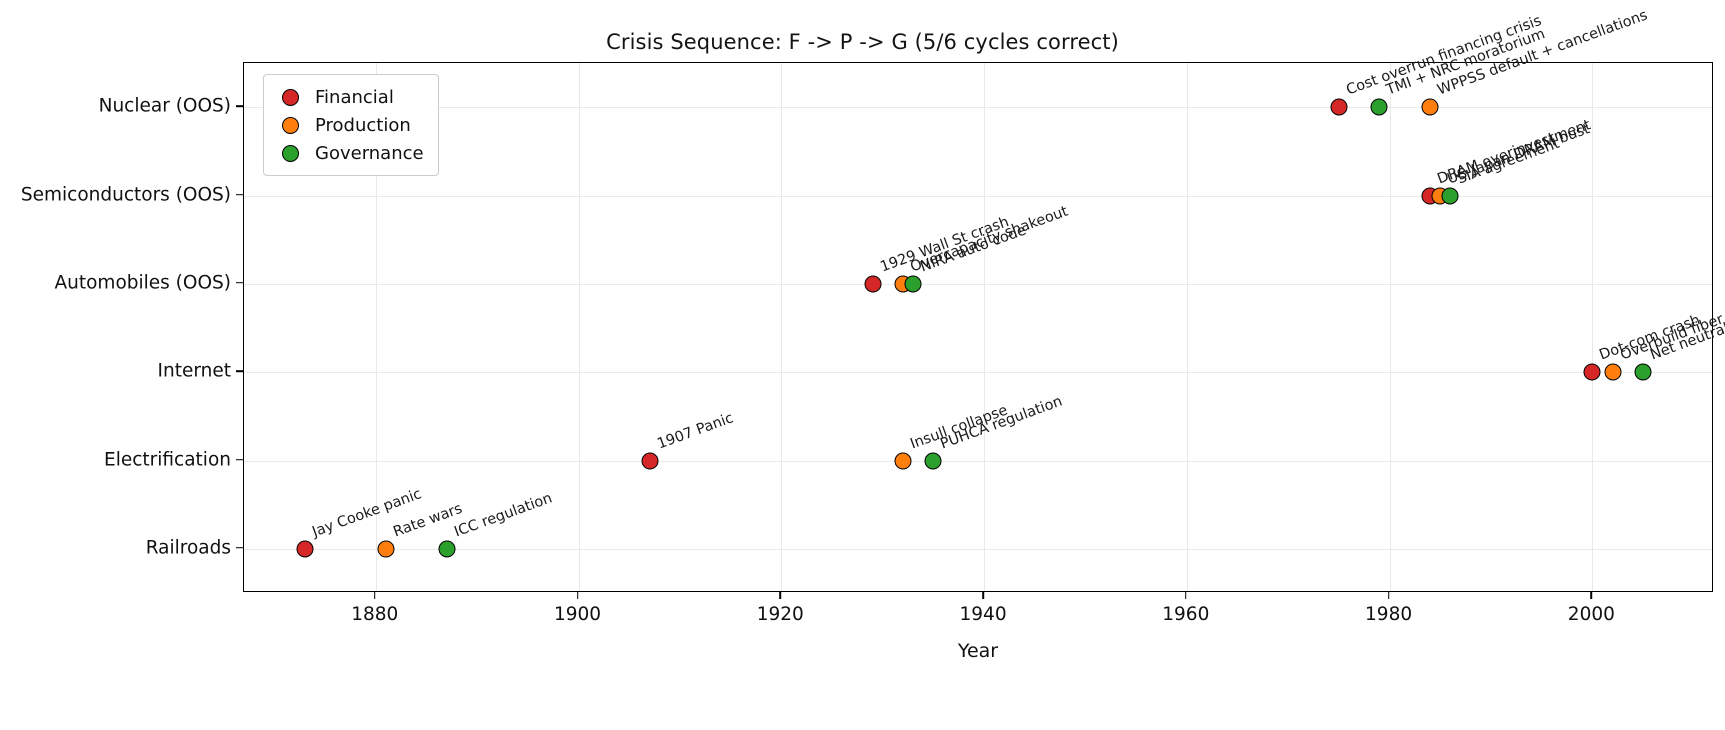 The image size is (1725, 730). I want to click on y-tick-label: Internet, so click(194, 371).